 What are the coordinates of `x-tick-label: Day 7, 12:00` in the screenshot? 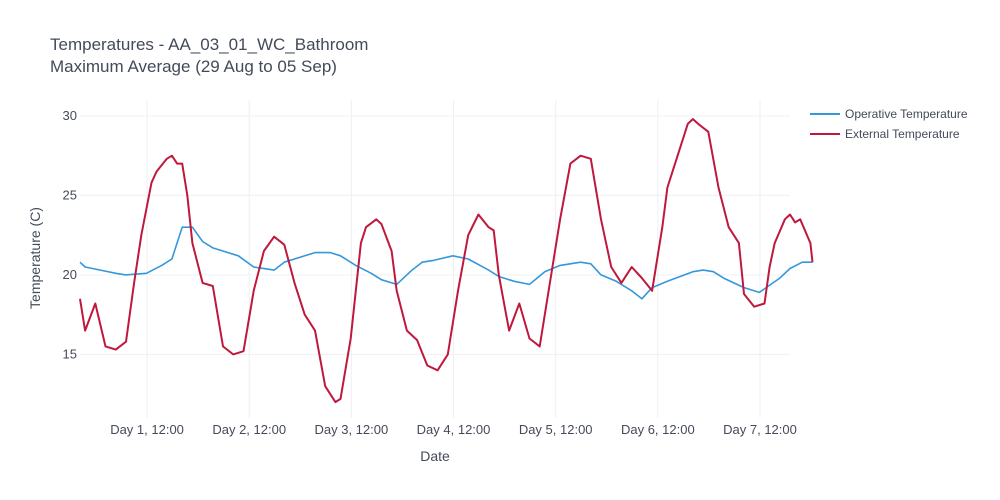 It's located at (760, 429).